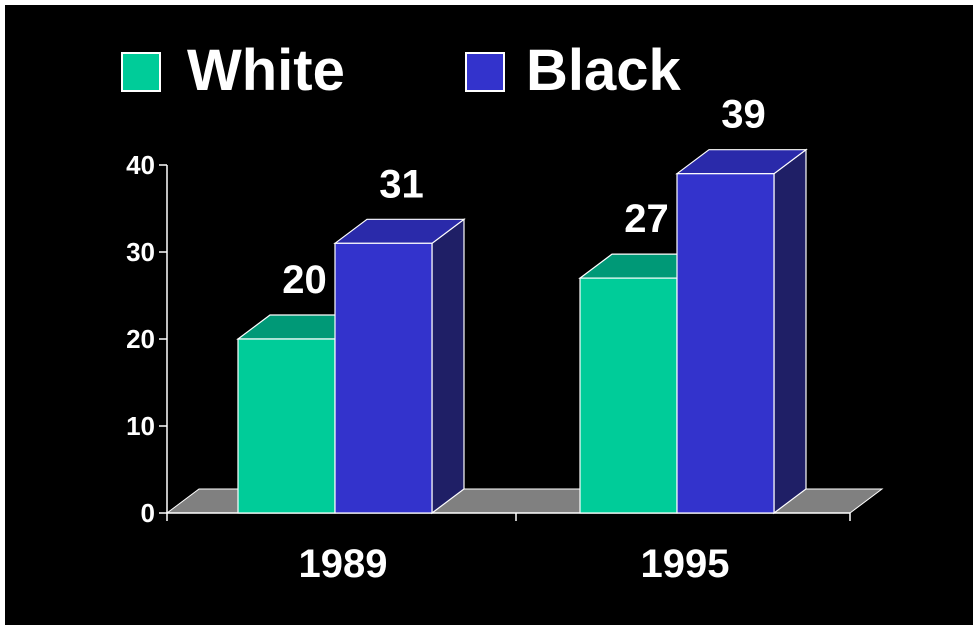 The width and height of the screenshot is (980, 631). Describe the element at coordinates (140, 426) in the screenshot. I see `y-tick-label: 10` at that location.